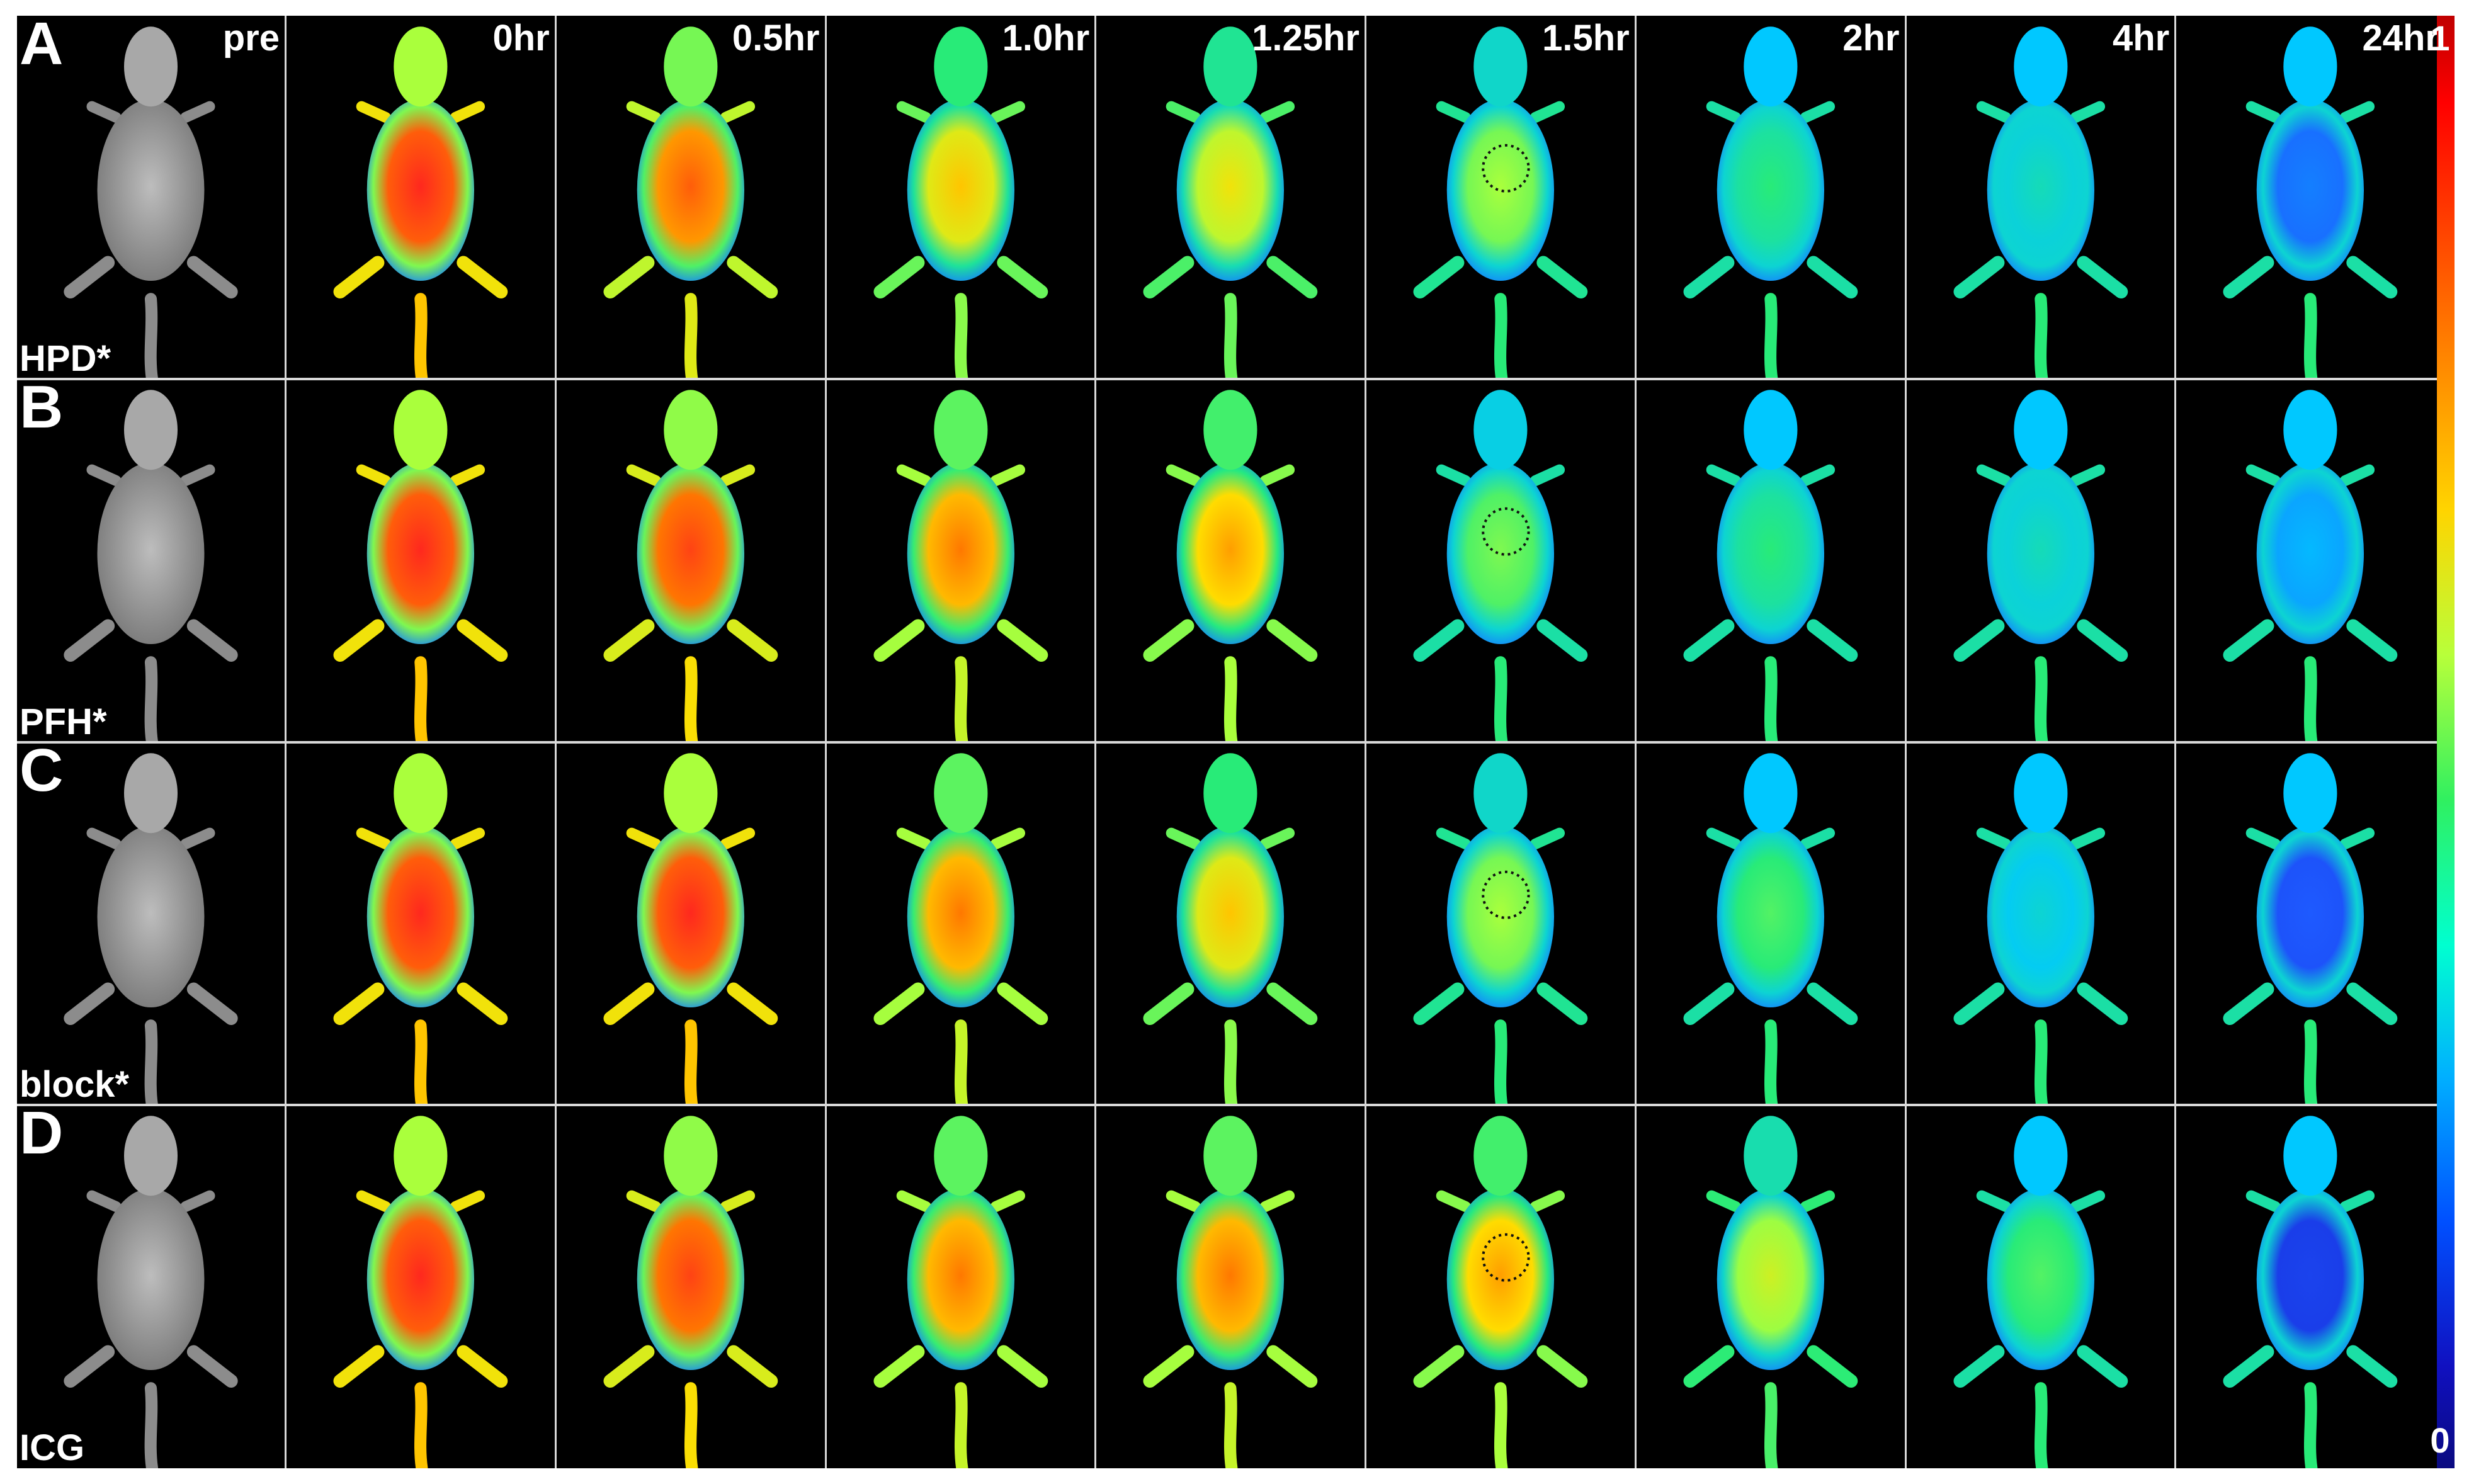 This screenshot has width=2486, height=1484. I want to click on image-cell: 1.0hr, so click(961, 198).